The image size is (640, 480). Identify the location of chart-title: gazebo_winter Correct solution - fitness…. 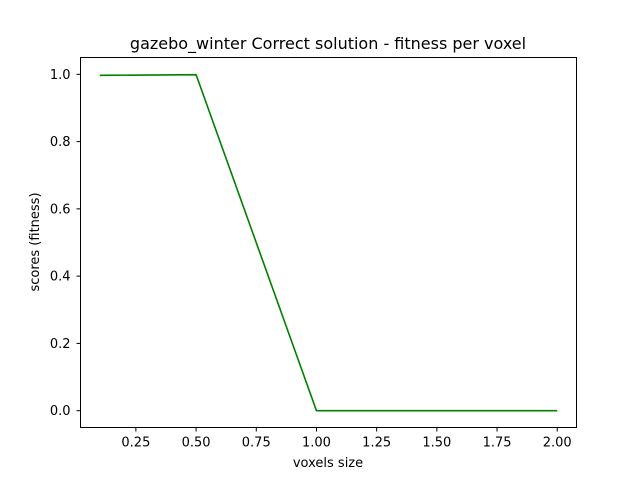
(328, 44).